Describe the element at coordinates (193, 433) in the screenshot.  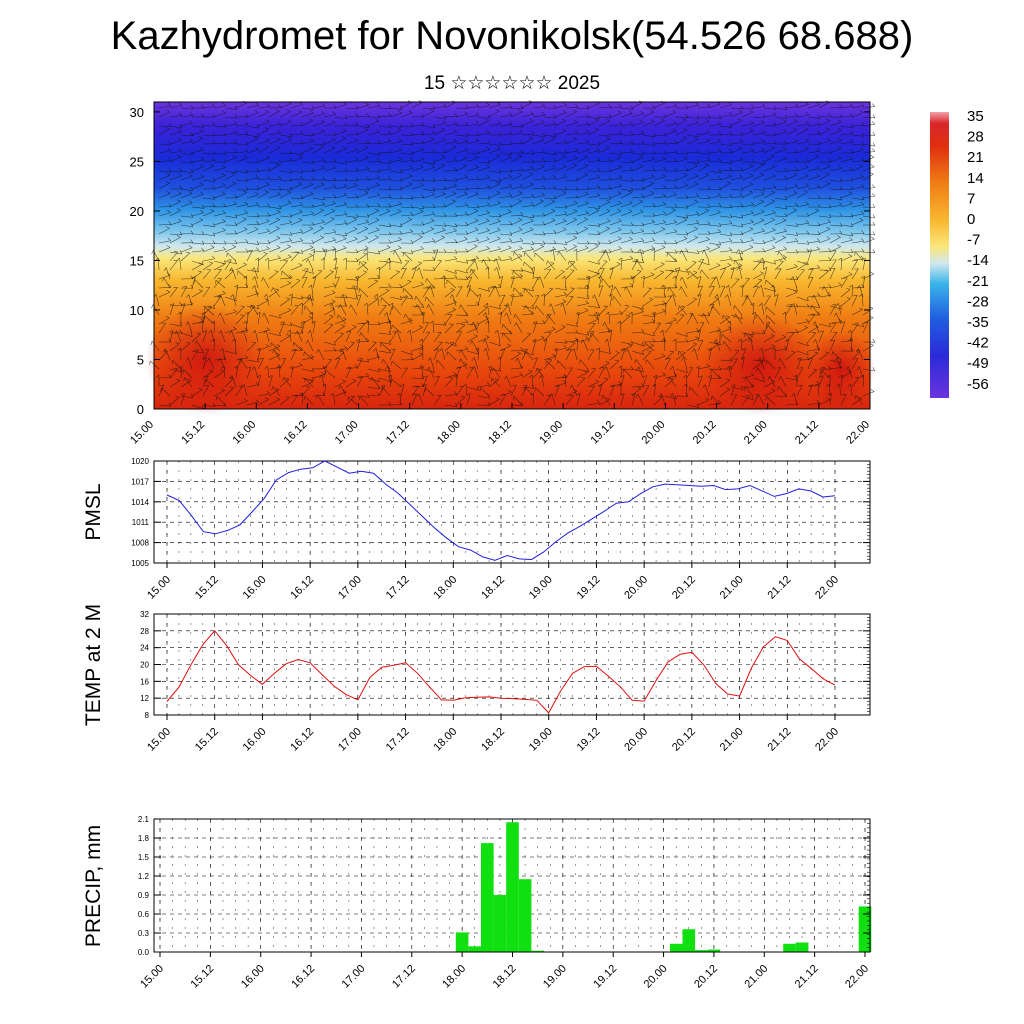
I see `x-tick-label: 15.12` at that location.